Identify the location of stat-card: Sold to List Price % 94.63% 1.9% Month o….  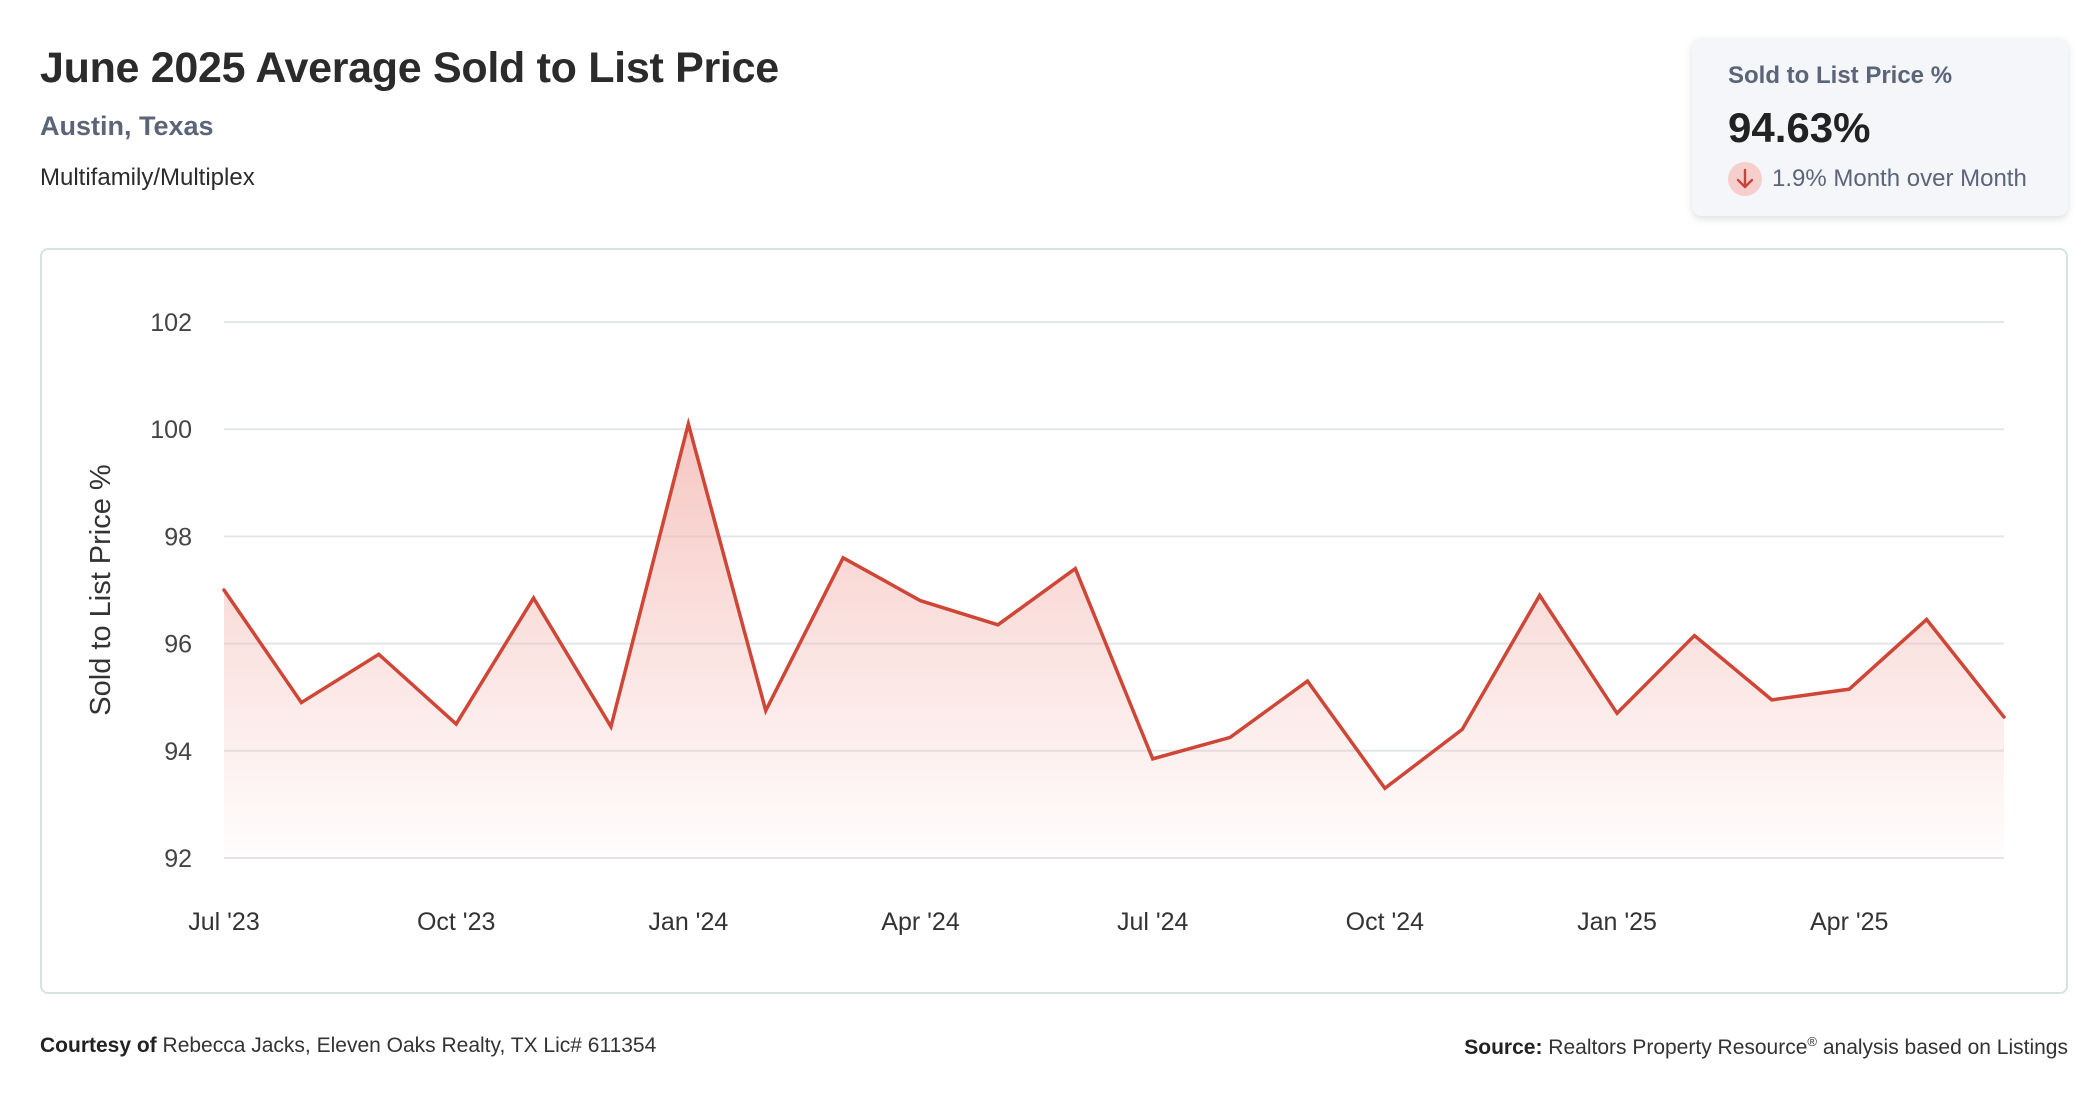
(1880, 127).